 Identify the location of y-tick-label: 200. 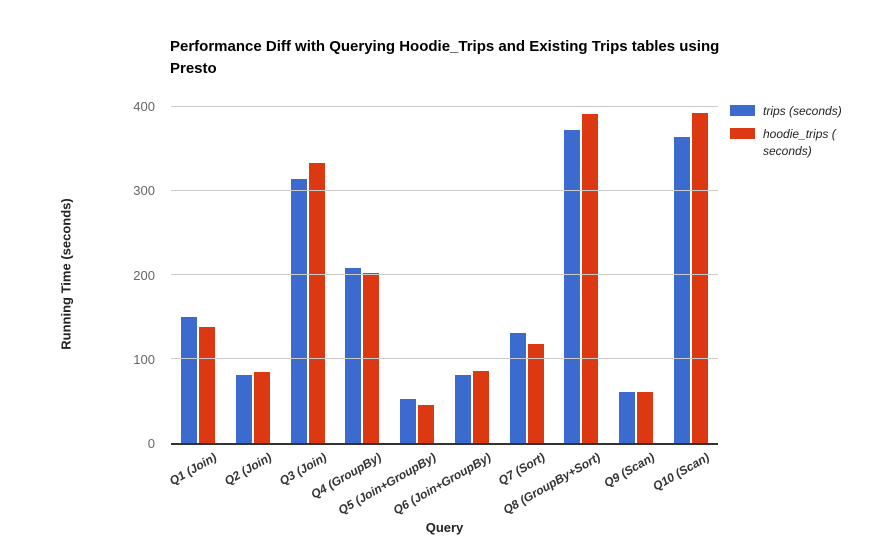
(144, 275).